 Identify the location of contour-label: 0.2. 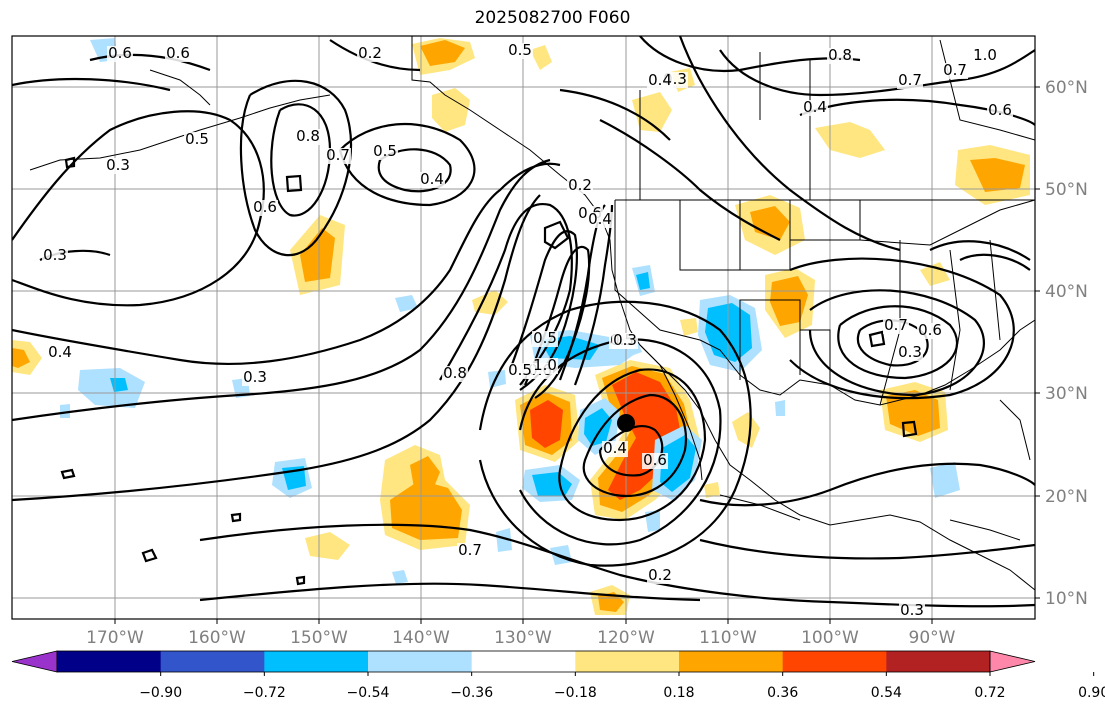
(580, 185).